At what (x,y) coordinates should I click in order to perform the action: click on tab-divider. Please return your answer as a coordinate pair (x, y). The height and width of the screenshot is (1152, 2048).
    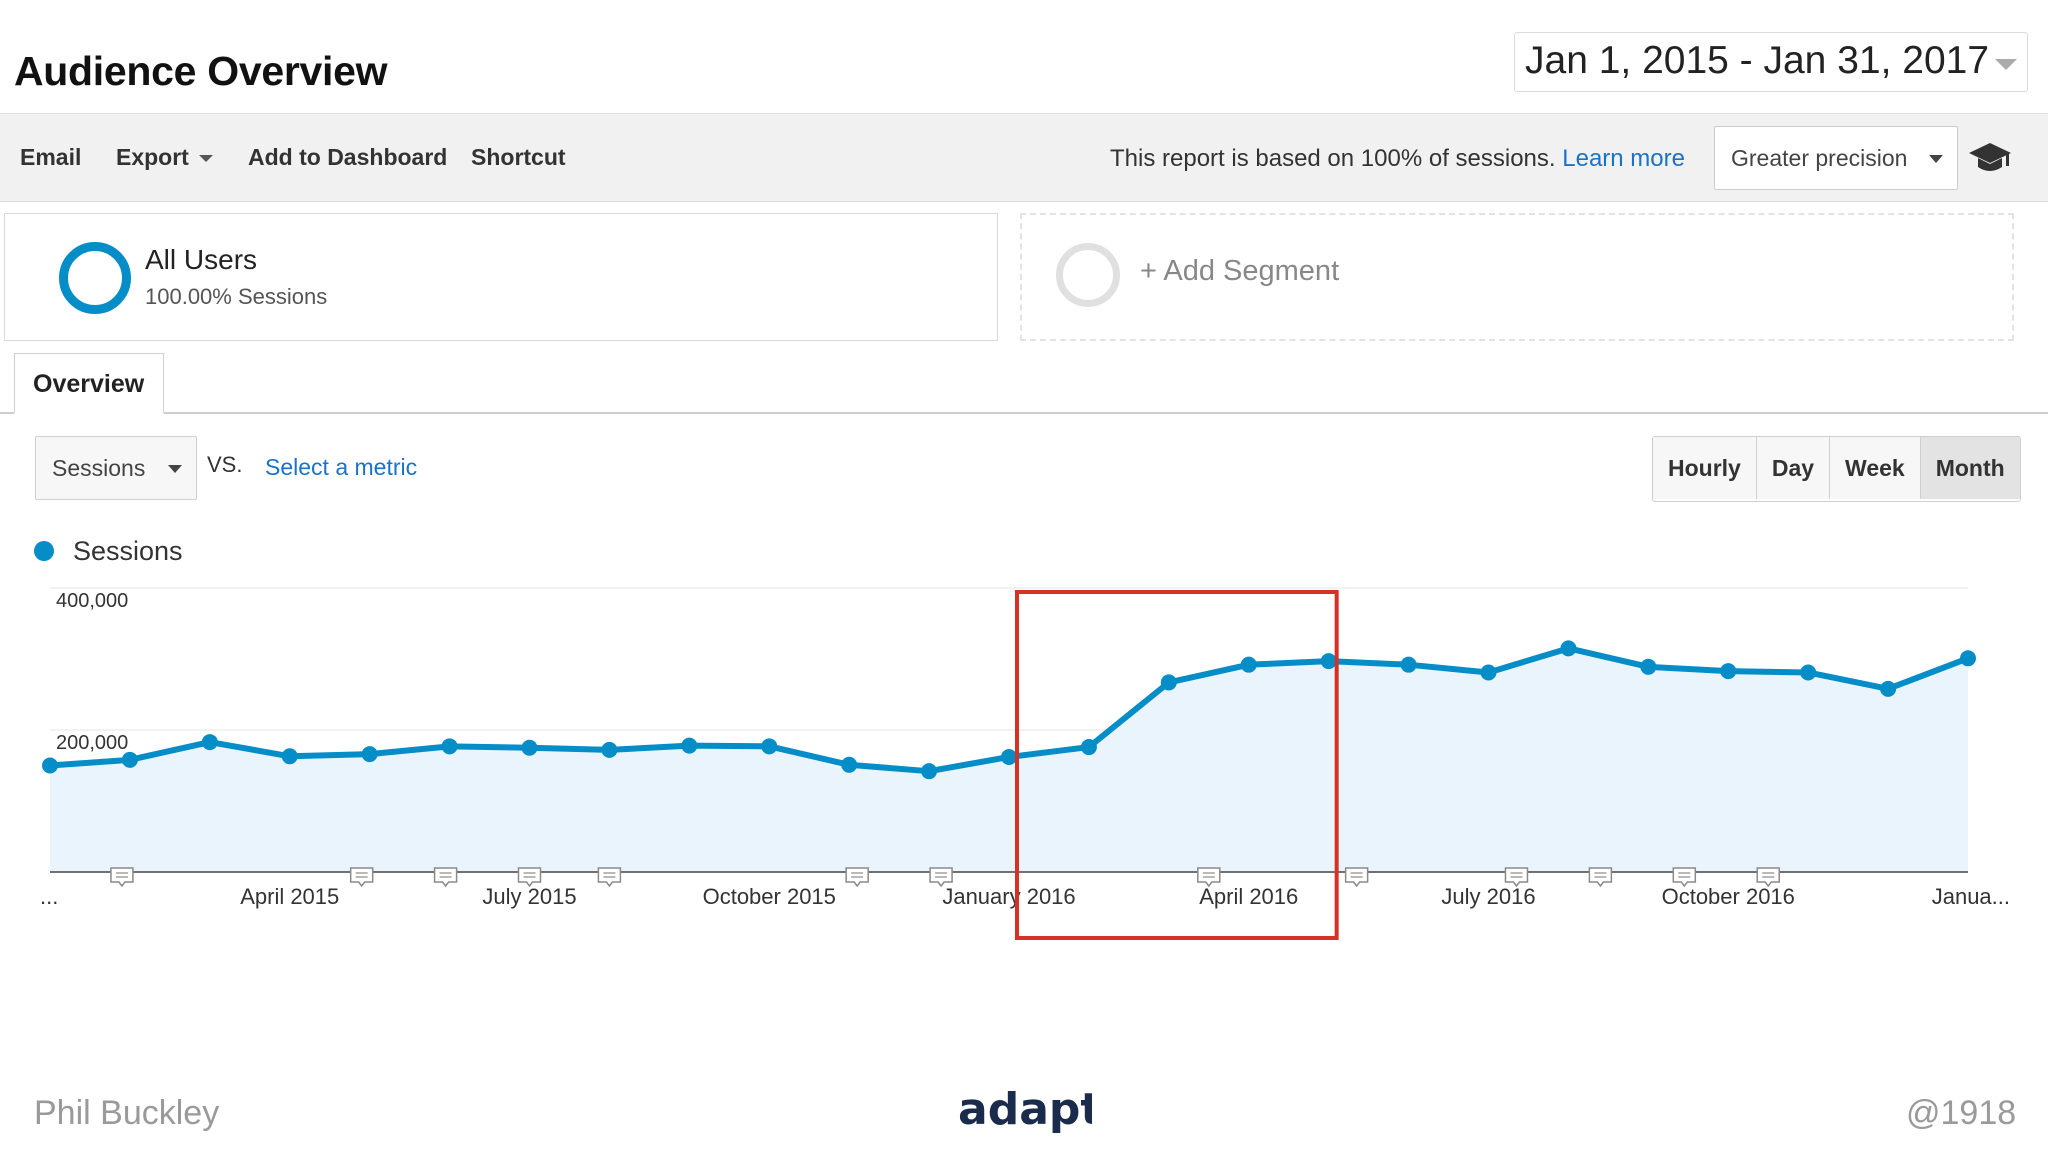
    Looking at the image, I should click on (1024, 413).